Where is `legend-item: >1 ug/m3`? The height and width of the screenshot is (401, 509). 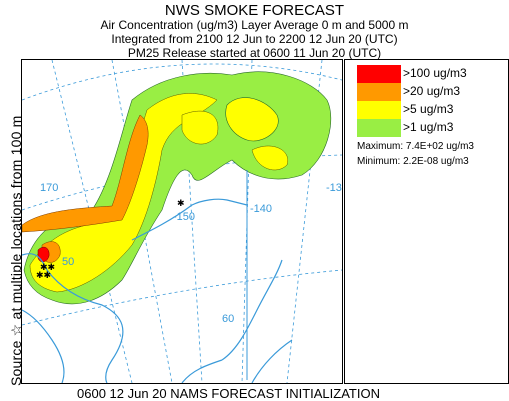
legend-item: >1 ug/m3 is located at coordinates (432, 128).